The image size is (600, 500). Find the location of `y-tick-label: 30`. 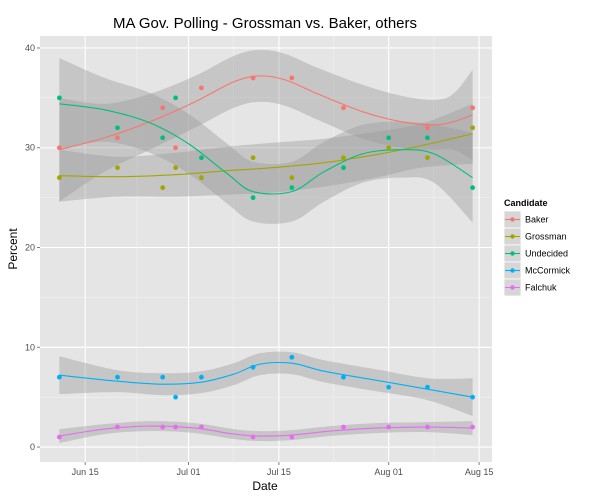

y-tick-label: 30 is located at coordinates (30, 148).